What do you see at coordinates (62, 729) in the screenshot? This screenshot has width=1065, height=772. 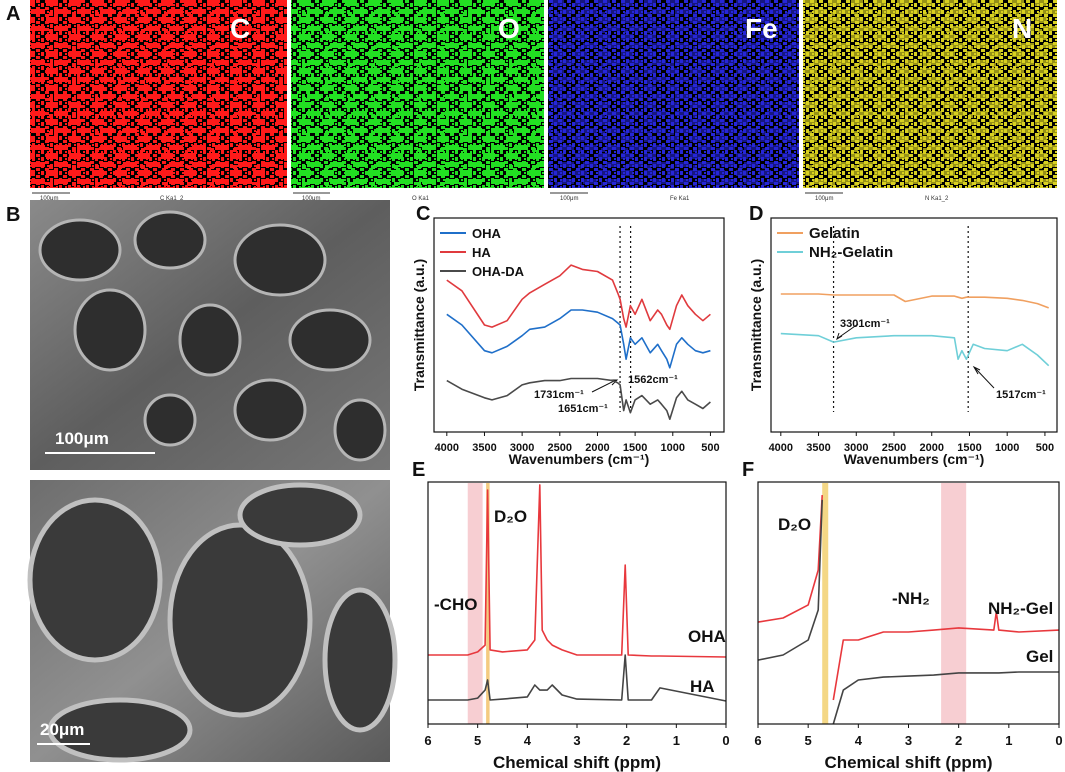 I see `scale-label: 20μm` at bounding box center [62, 729].